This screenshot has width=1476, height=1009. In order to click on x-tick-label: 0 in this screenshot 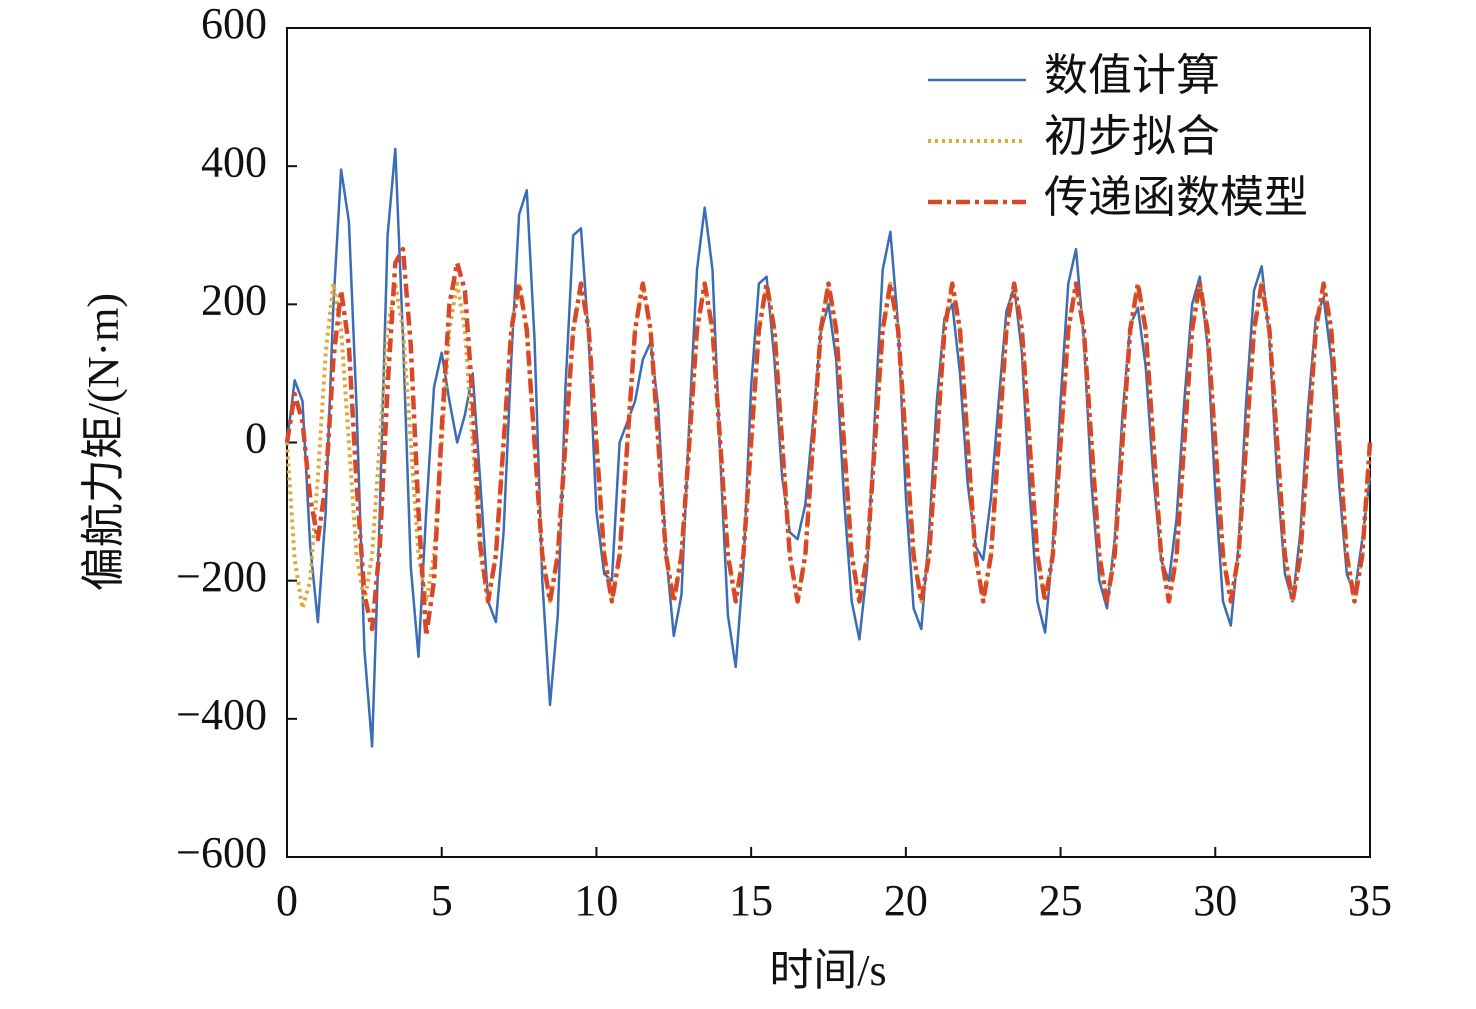, I will do `click(287, 900)`.